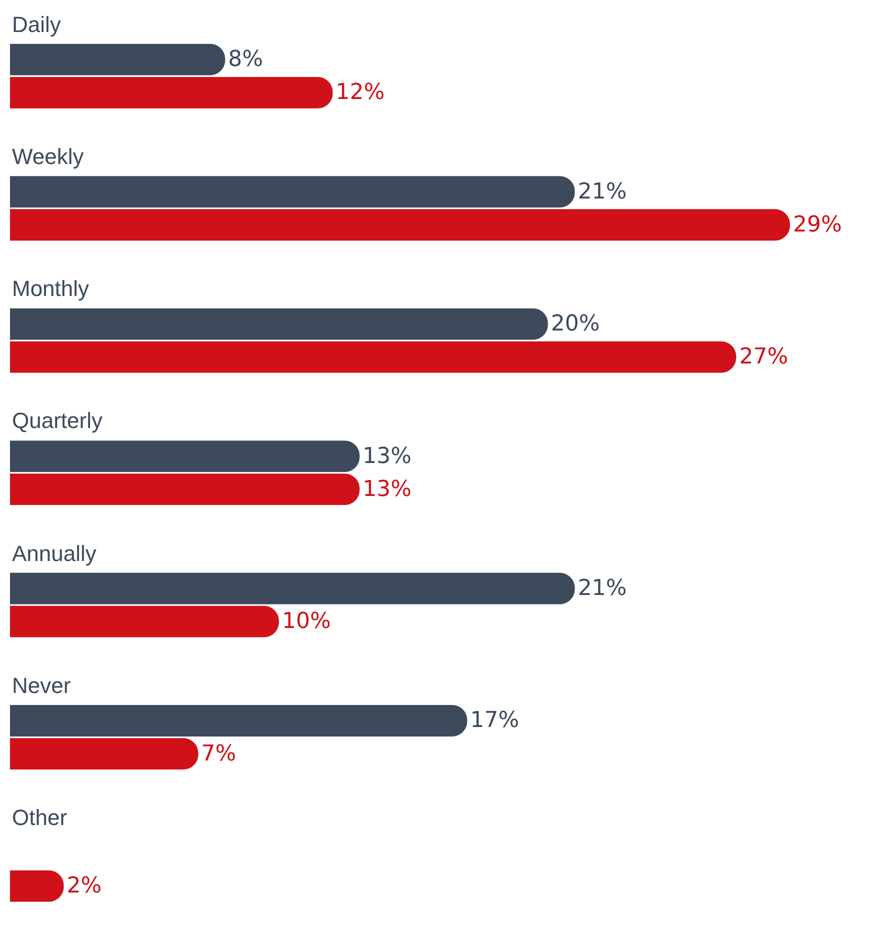 The height and width of the screenshot is (936, 885). Describe the element at coordinates (495, 721) in the screenshot. I see `data-label: 17%` at that location.